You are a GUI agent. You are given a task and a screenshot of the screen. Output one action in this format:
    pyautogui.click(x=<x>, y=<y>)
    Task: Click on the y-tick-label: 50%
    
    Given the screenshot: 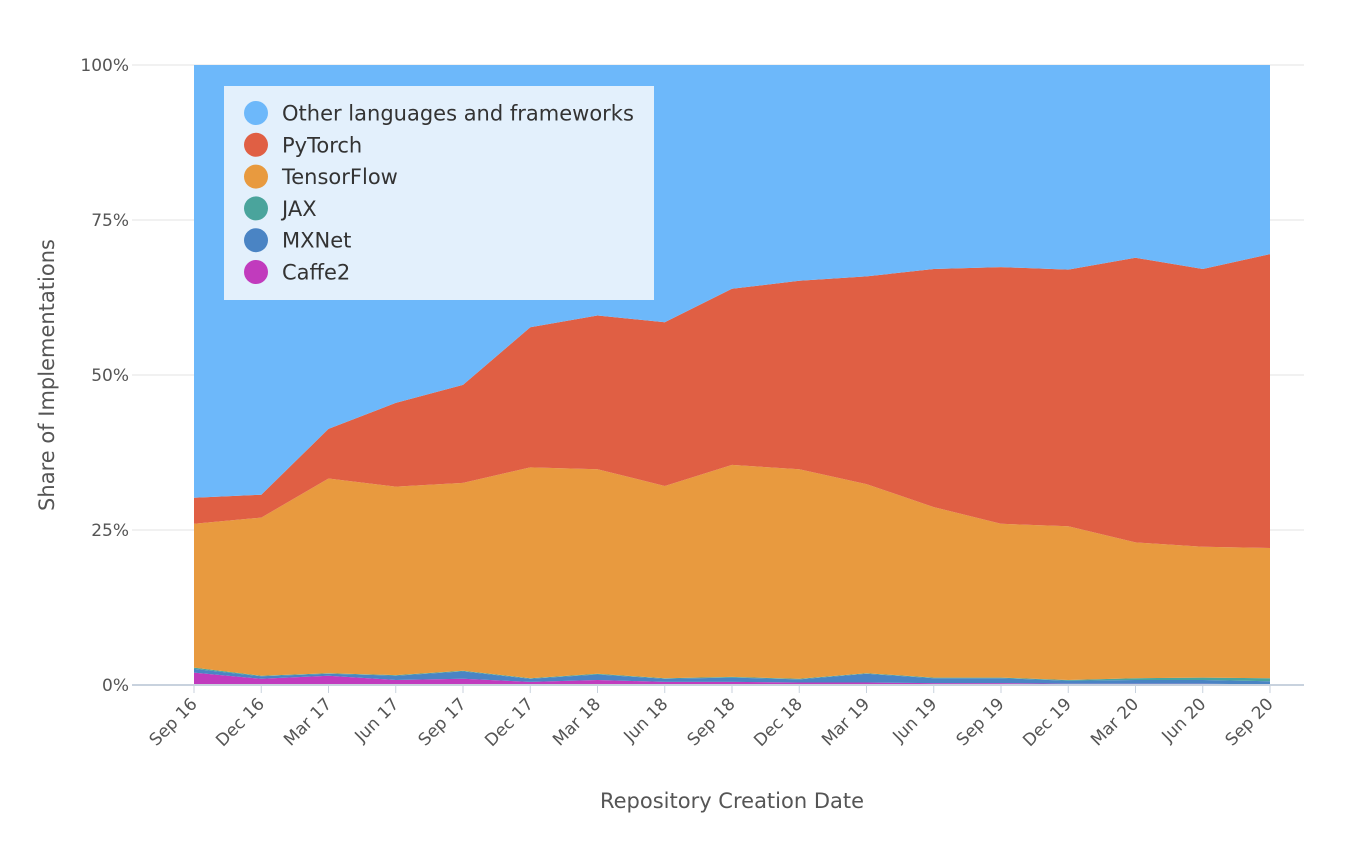 What is the action you would take?
    pyautogui.click(x=110, y=376)
    